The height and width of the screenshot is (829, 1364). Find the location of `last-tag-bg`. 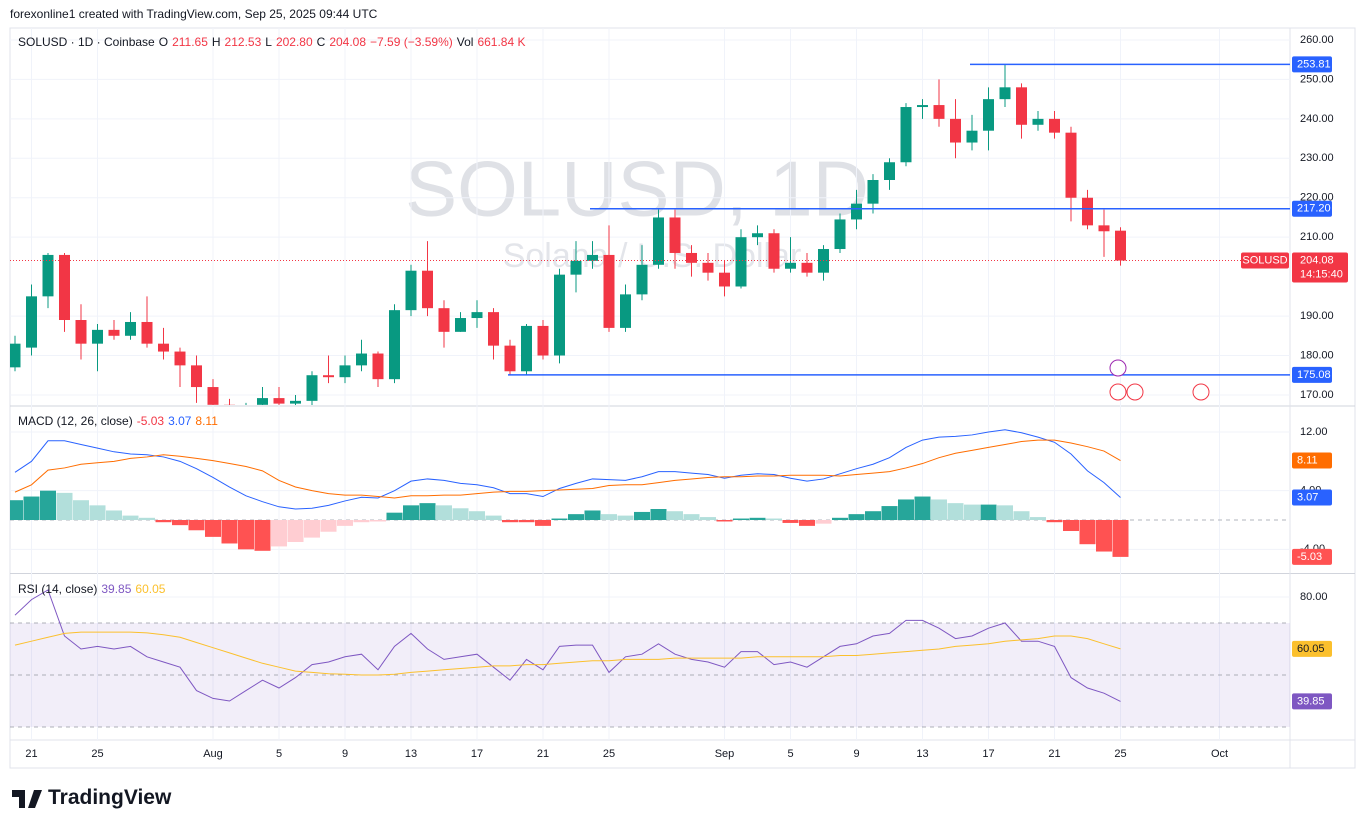

last-tag-bg is located at coordinates (1265, 260).